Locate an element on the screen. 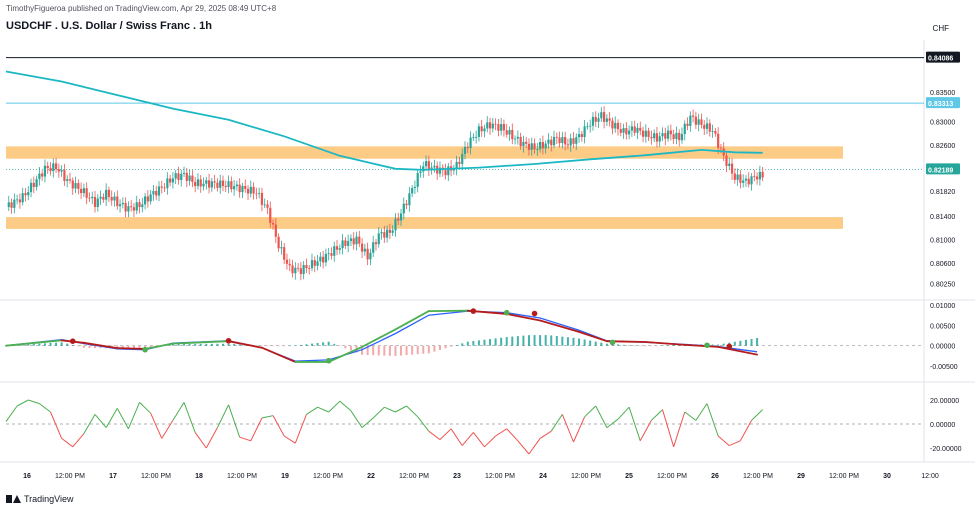 Image resolution: width=975 pixels, height=508 pixels. price-tick-label-1: 0.83000 is located at coordinates (942, 123).